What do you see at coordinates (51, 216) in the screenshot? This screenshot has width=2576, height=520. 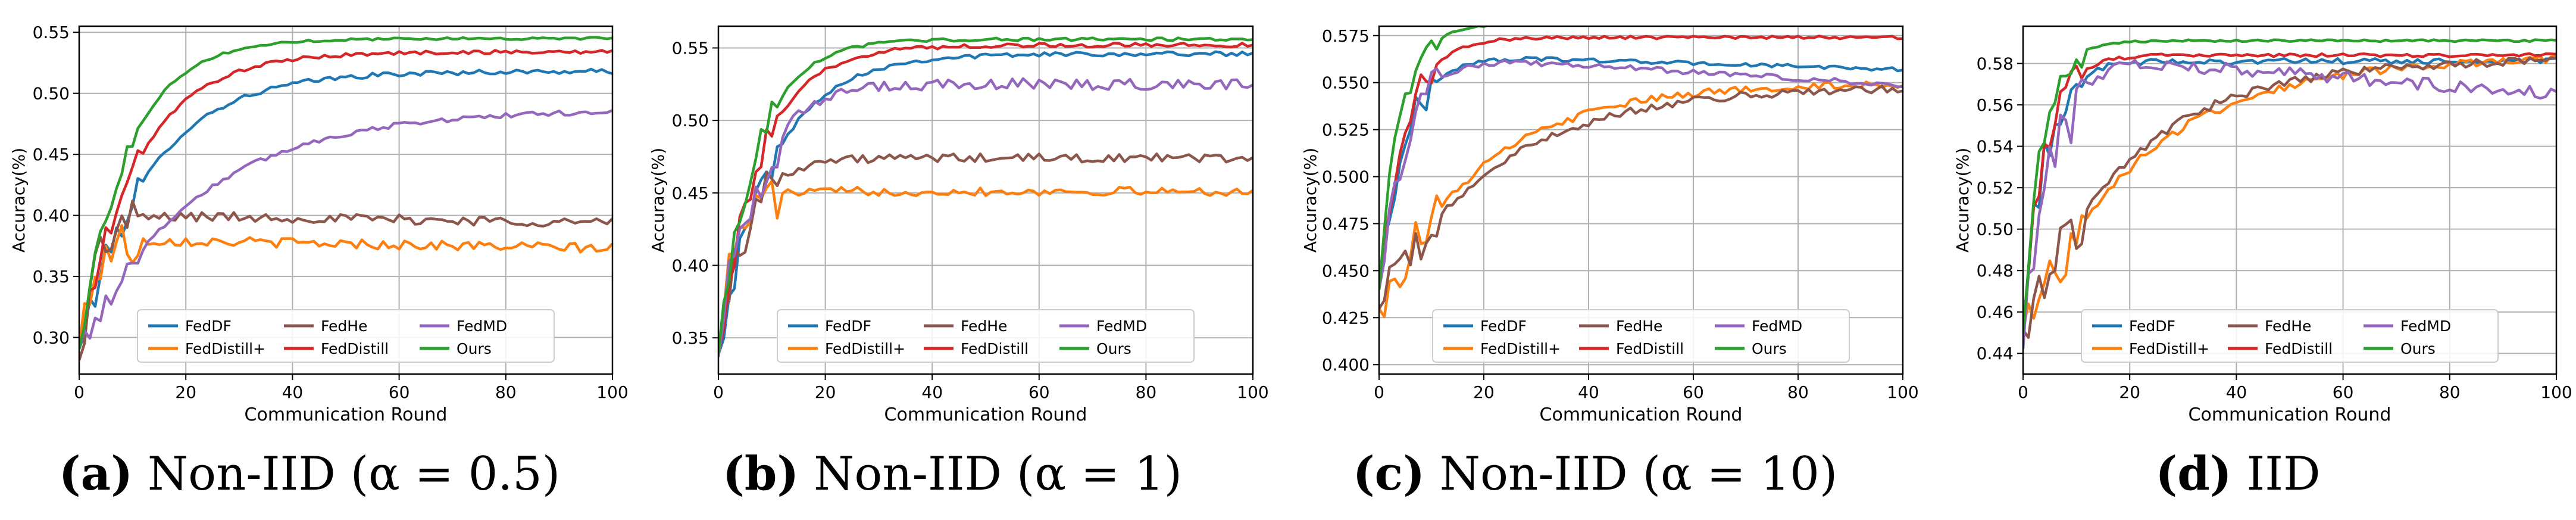 I see `y-tick-label: 0.40` at bounding box center [51, 216].